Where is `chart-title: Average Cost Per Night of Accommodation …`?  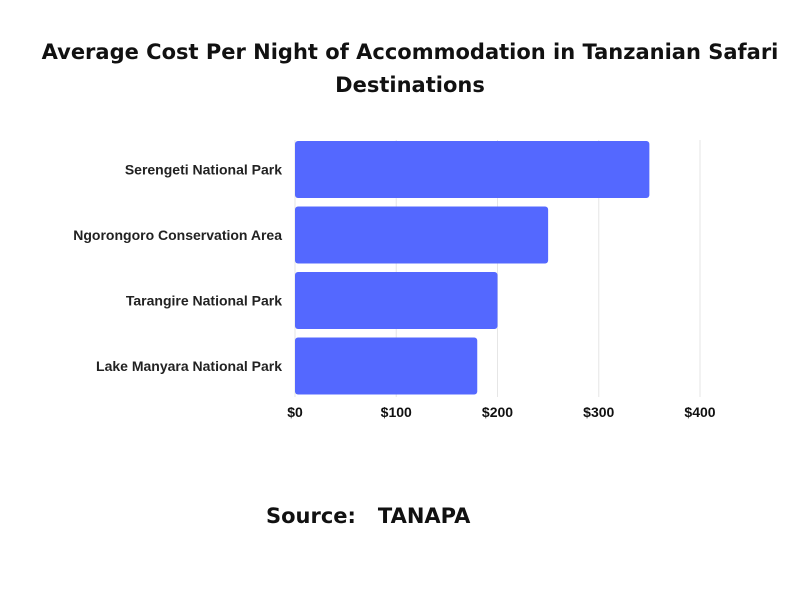 chart-title: Average Cost Per Night of Accommodation … is located at coordinates (410, 68).